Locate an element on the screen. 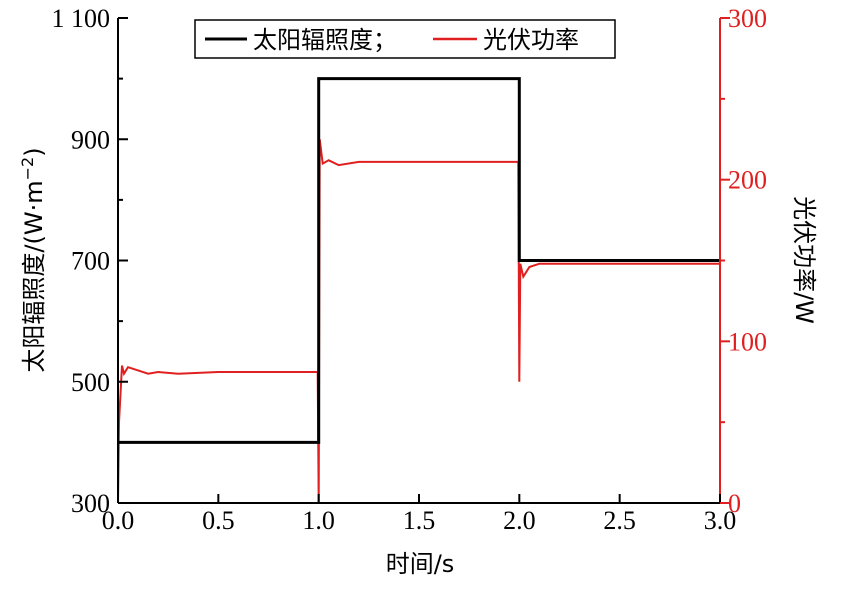 The height and width of the screenshot is (602, 844). legend: 太阳辐照度； 光伏功率 is located at coordinates (405, 39).